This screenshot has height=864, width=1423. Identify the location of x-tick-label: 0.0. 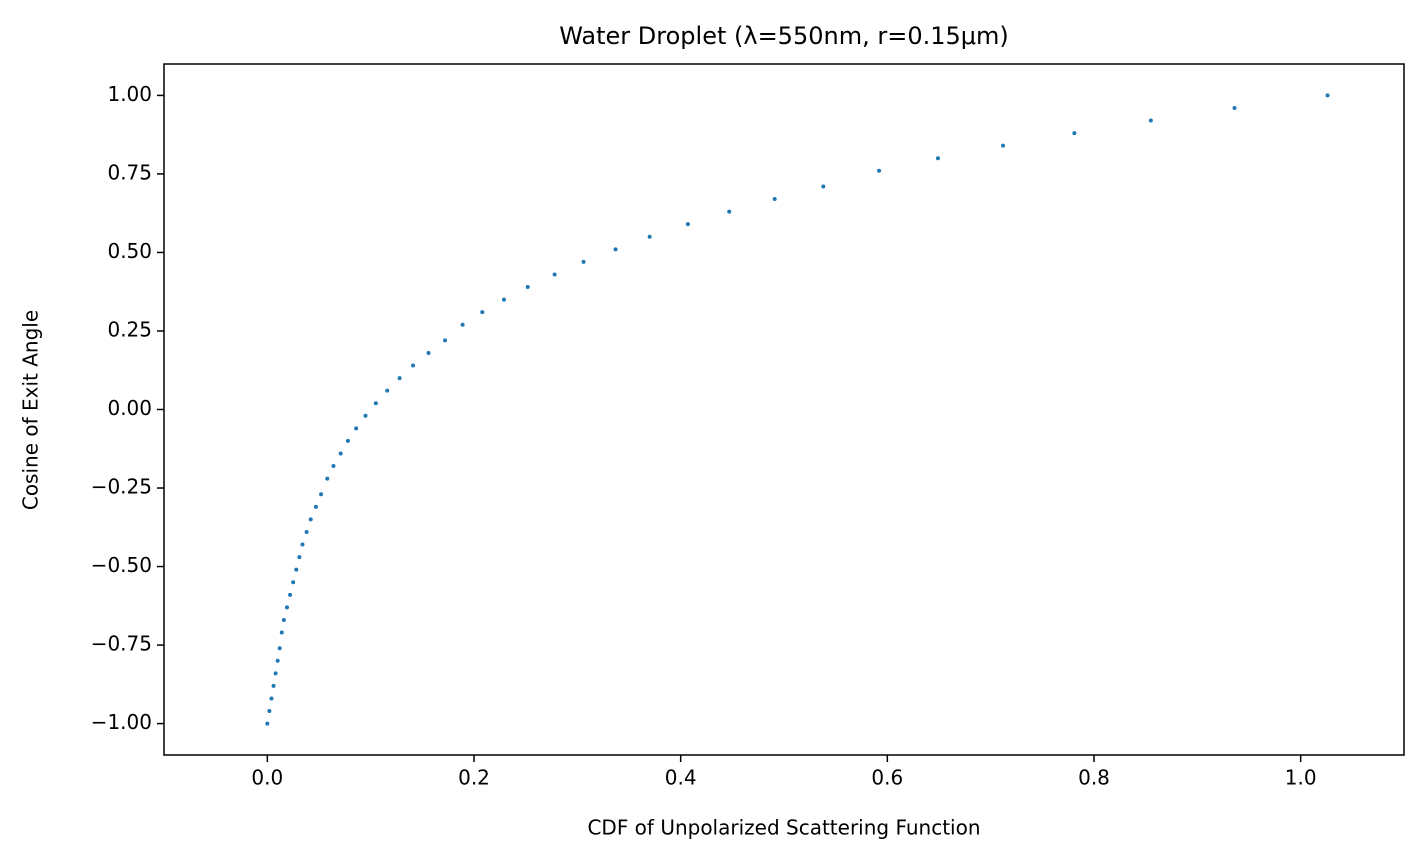
(267, 778).